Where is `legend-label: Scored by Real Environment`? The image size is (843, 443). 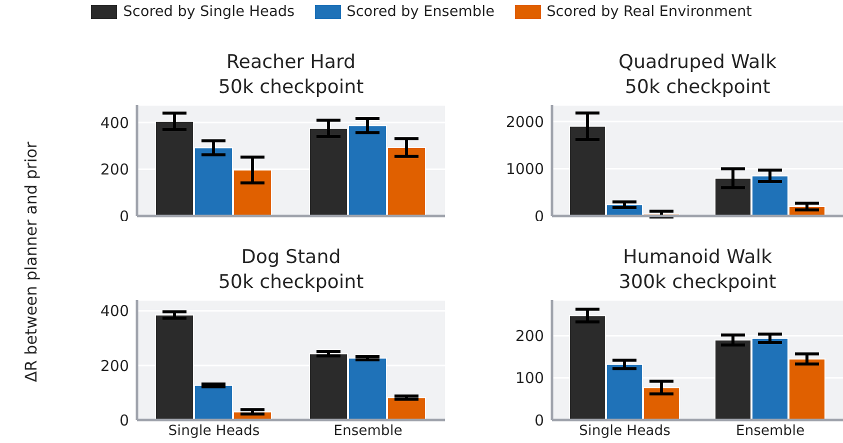 legend-label: Scored by Real Environment is located at coordinates (649, 12).